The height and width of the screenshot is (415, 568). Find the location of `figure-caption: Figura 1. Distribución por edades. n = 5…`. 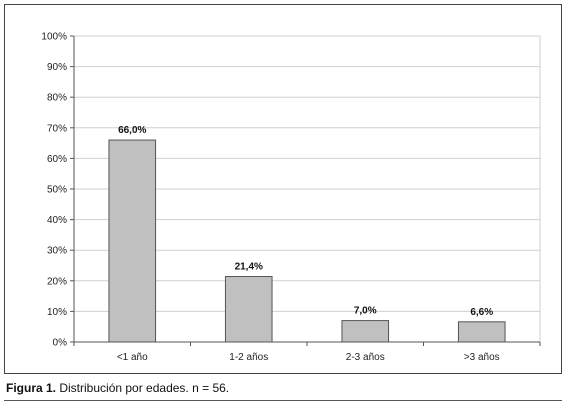

figure-caption: Figura 1. Distribución por edades. n = 5… is located at coordinates (117, 388).